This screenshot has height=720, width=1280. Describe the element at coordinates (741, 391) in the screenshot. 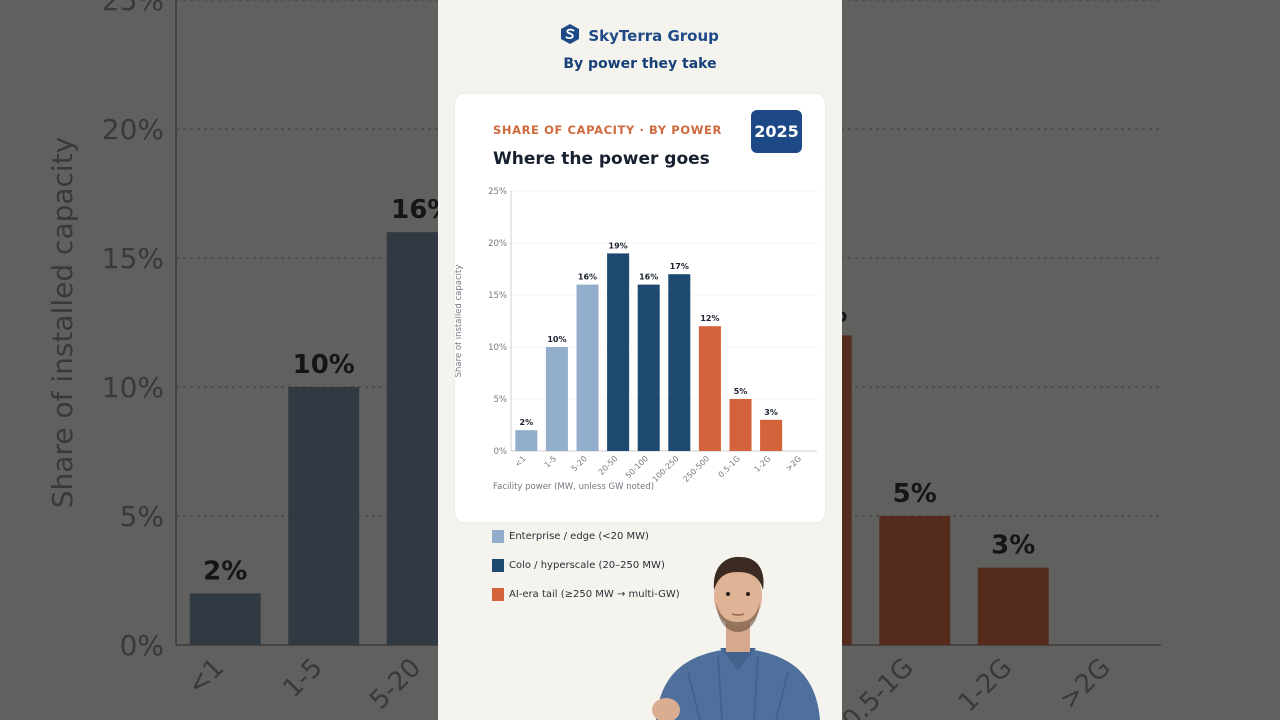

I see `bar-value-label: 5%` at that location.